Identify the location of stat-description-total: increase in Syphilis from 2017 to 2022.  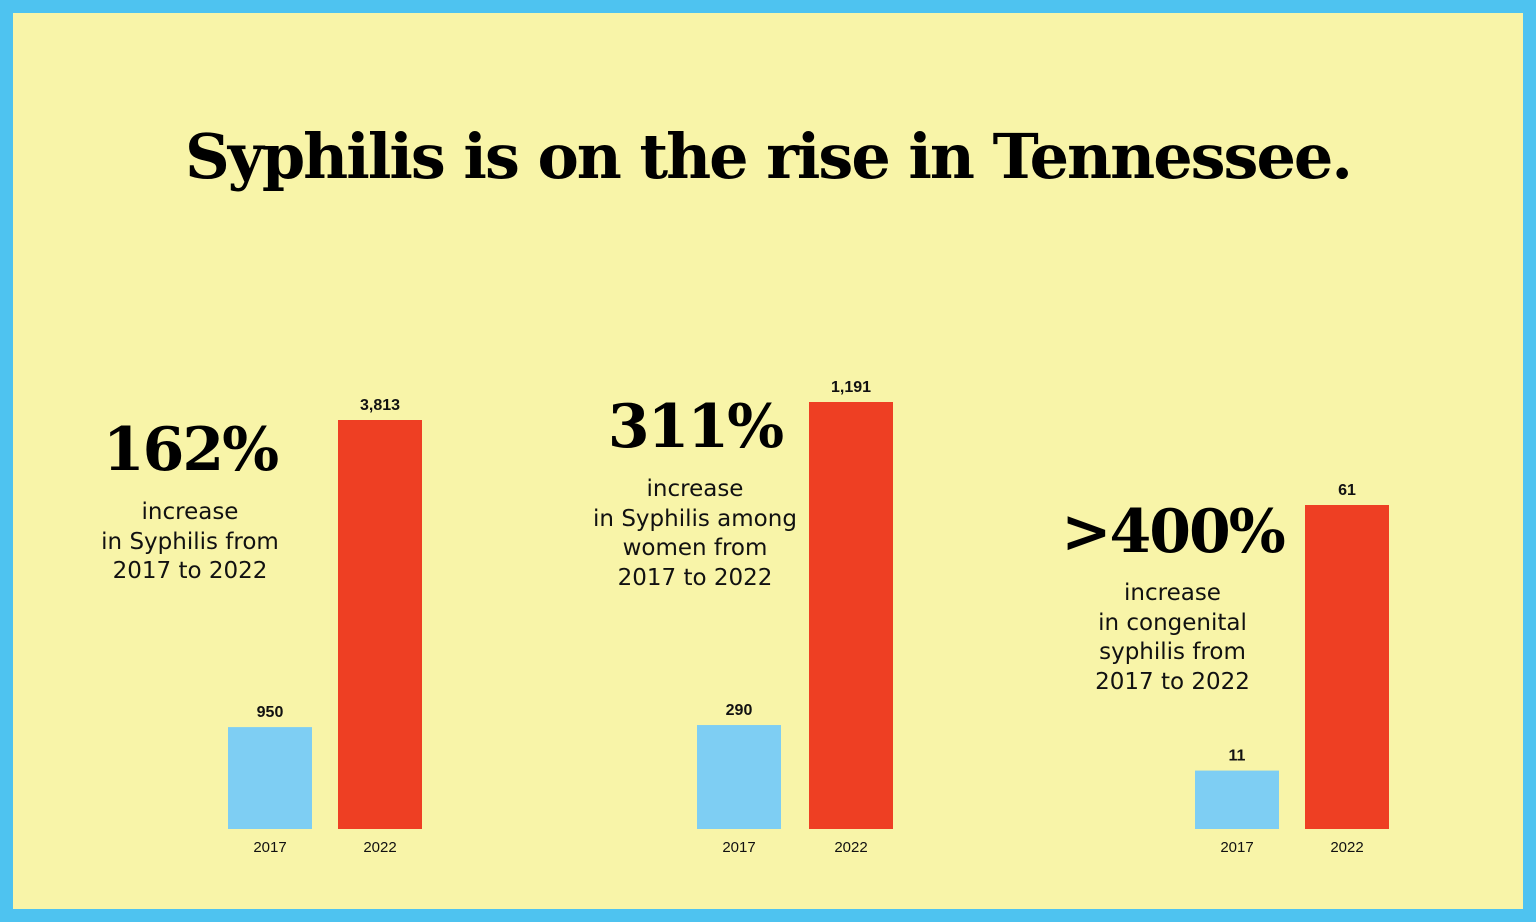
(190, 542).